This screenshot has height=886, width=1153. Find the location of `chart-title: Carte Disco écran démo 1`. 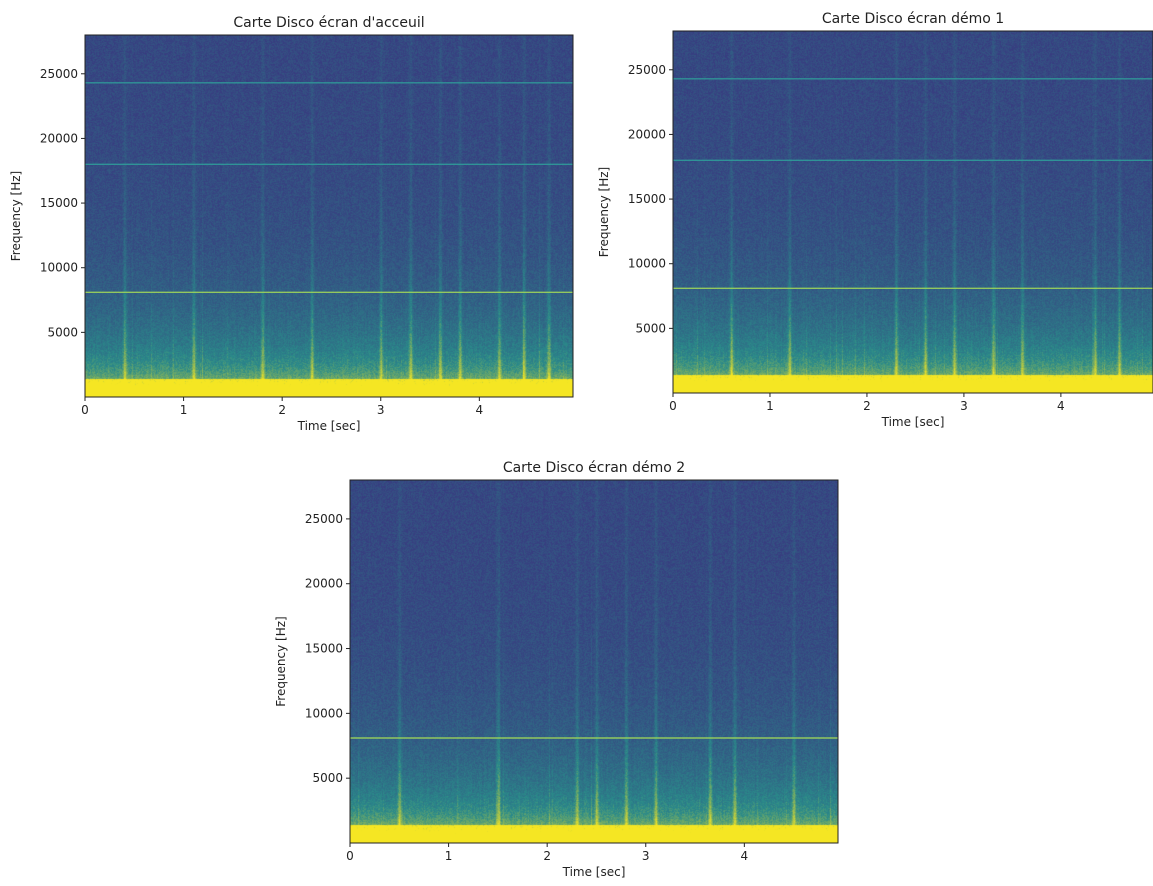

chart-title: Carte Disco écran démo 1 is located at coordinates (913, 19).